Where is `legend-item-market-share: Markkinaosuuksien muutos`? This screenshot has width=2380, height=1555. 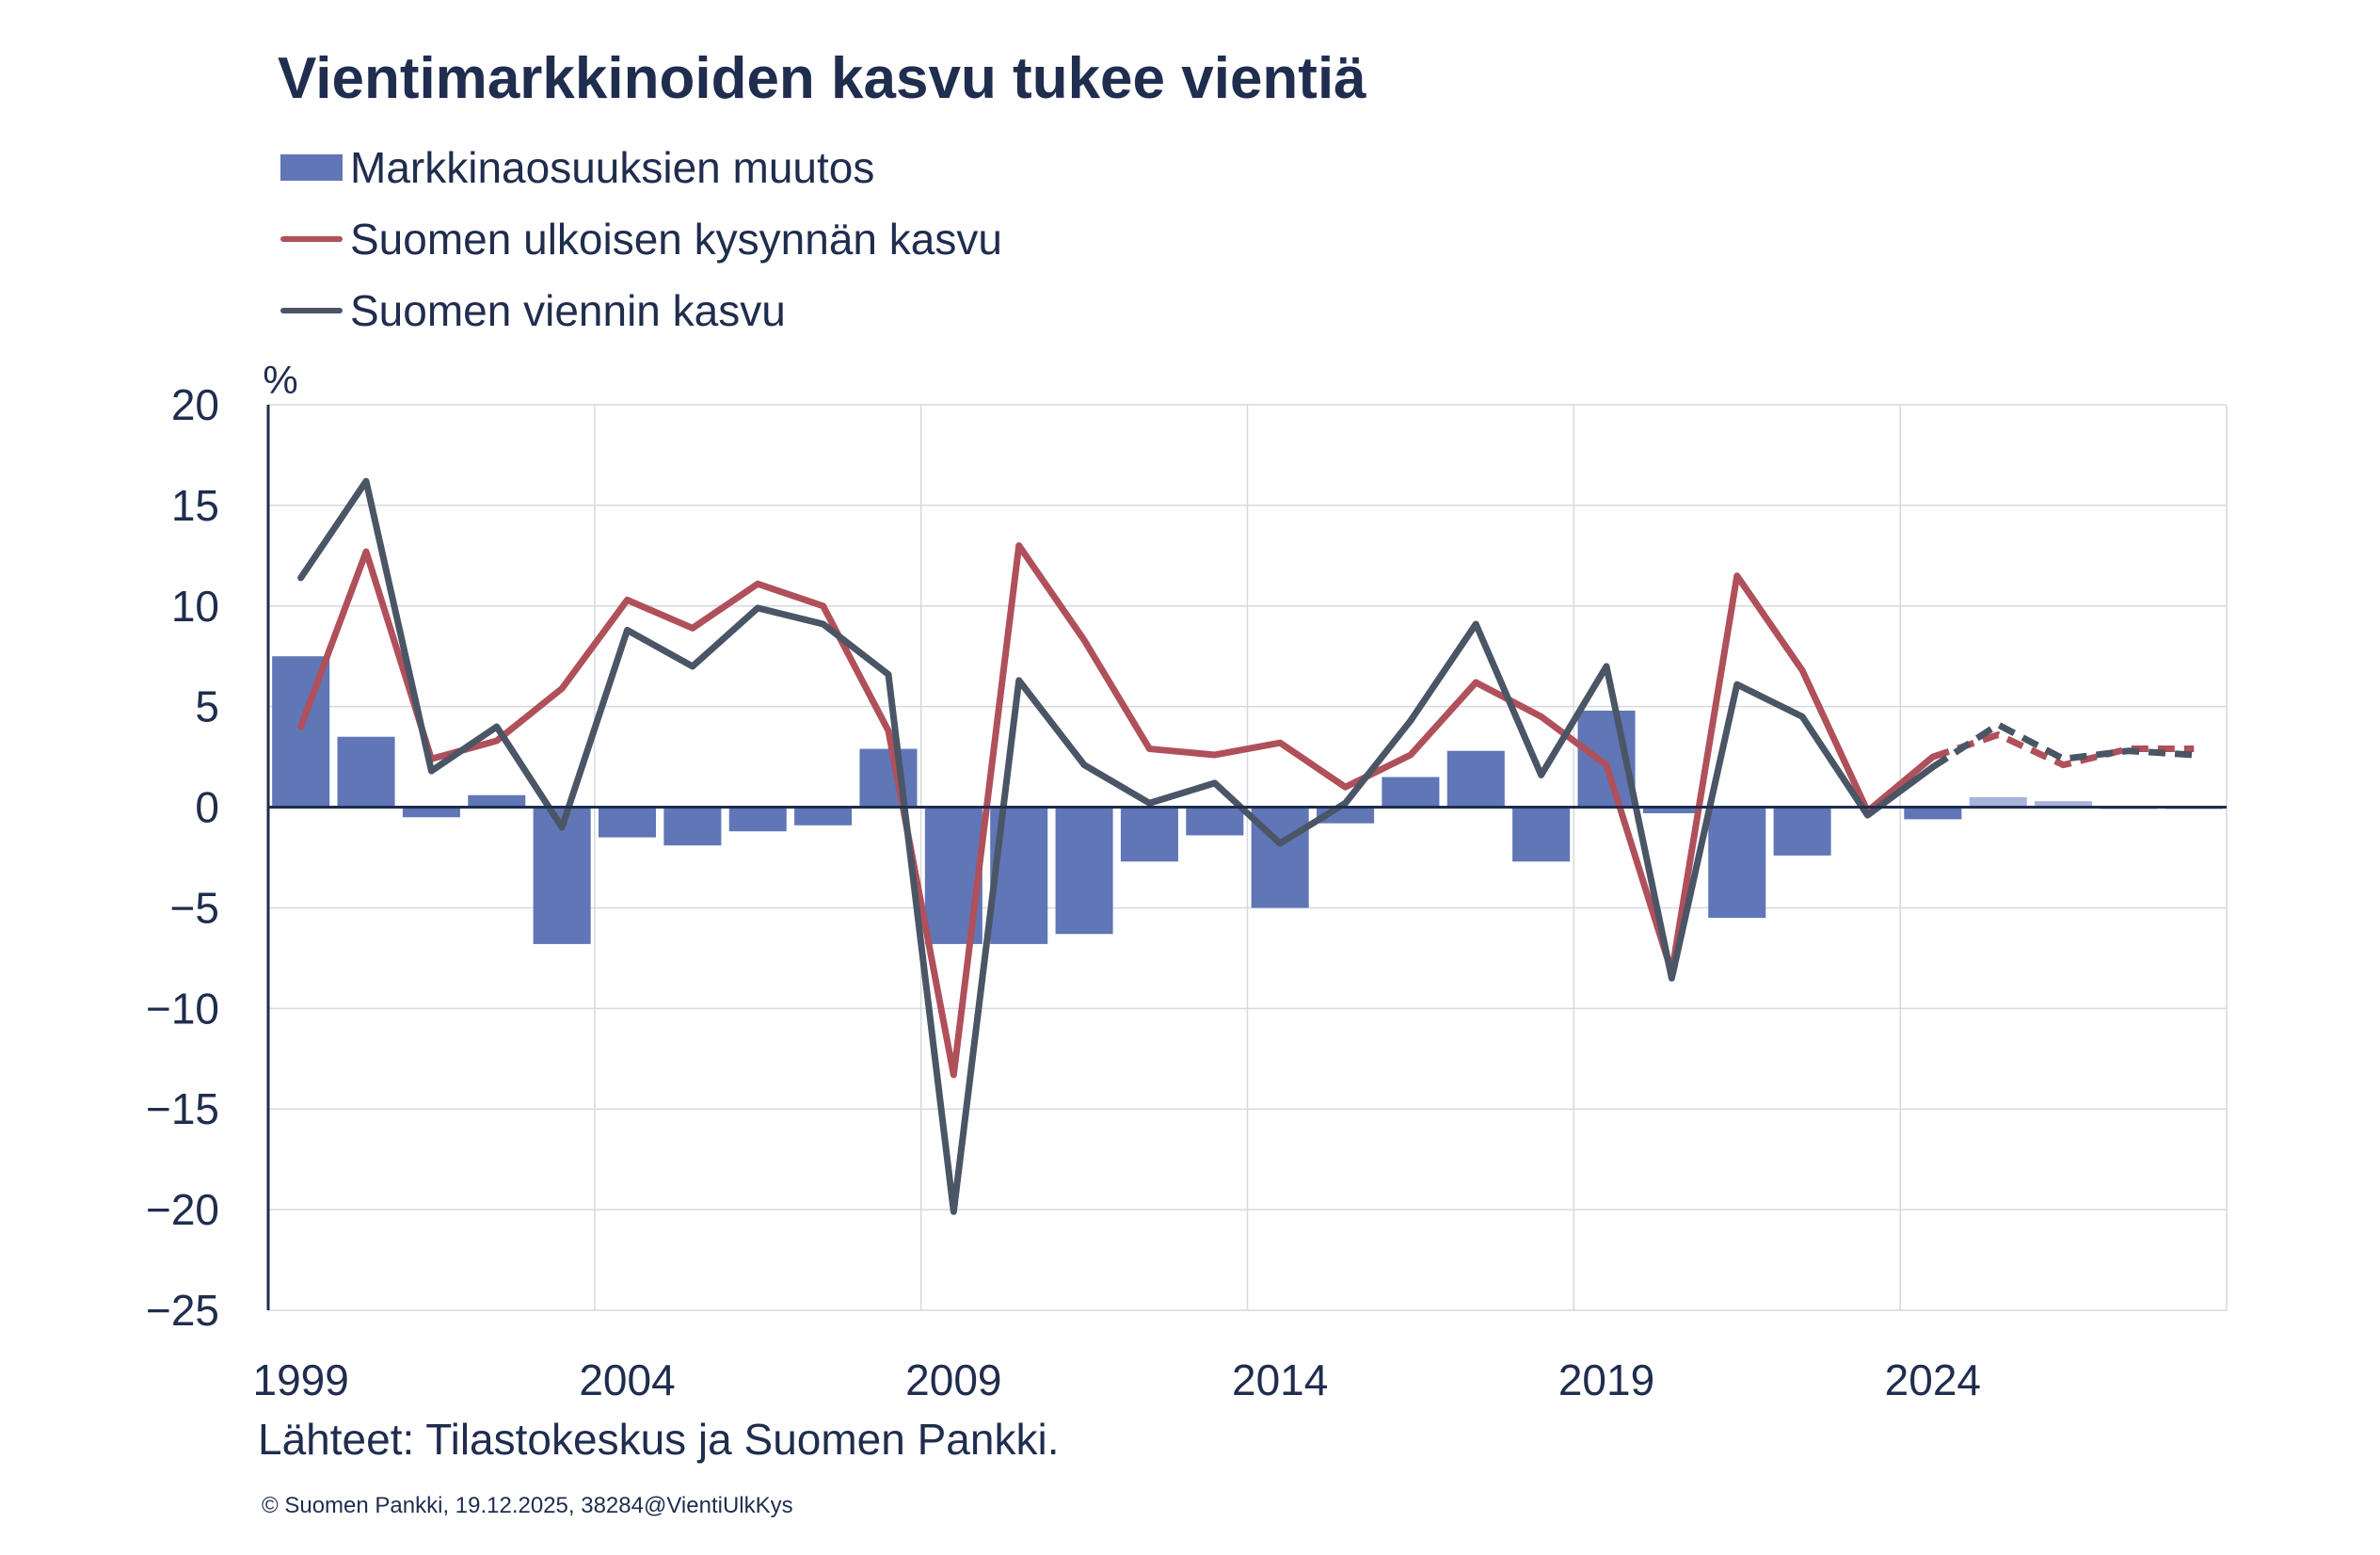 legend-item-market-share: Markkinaosuuksien muutos is located at coordinates (641, 167).